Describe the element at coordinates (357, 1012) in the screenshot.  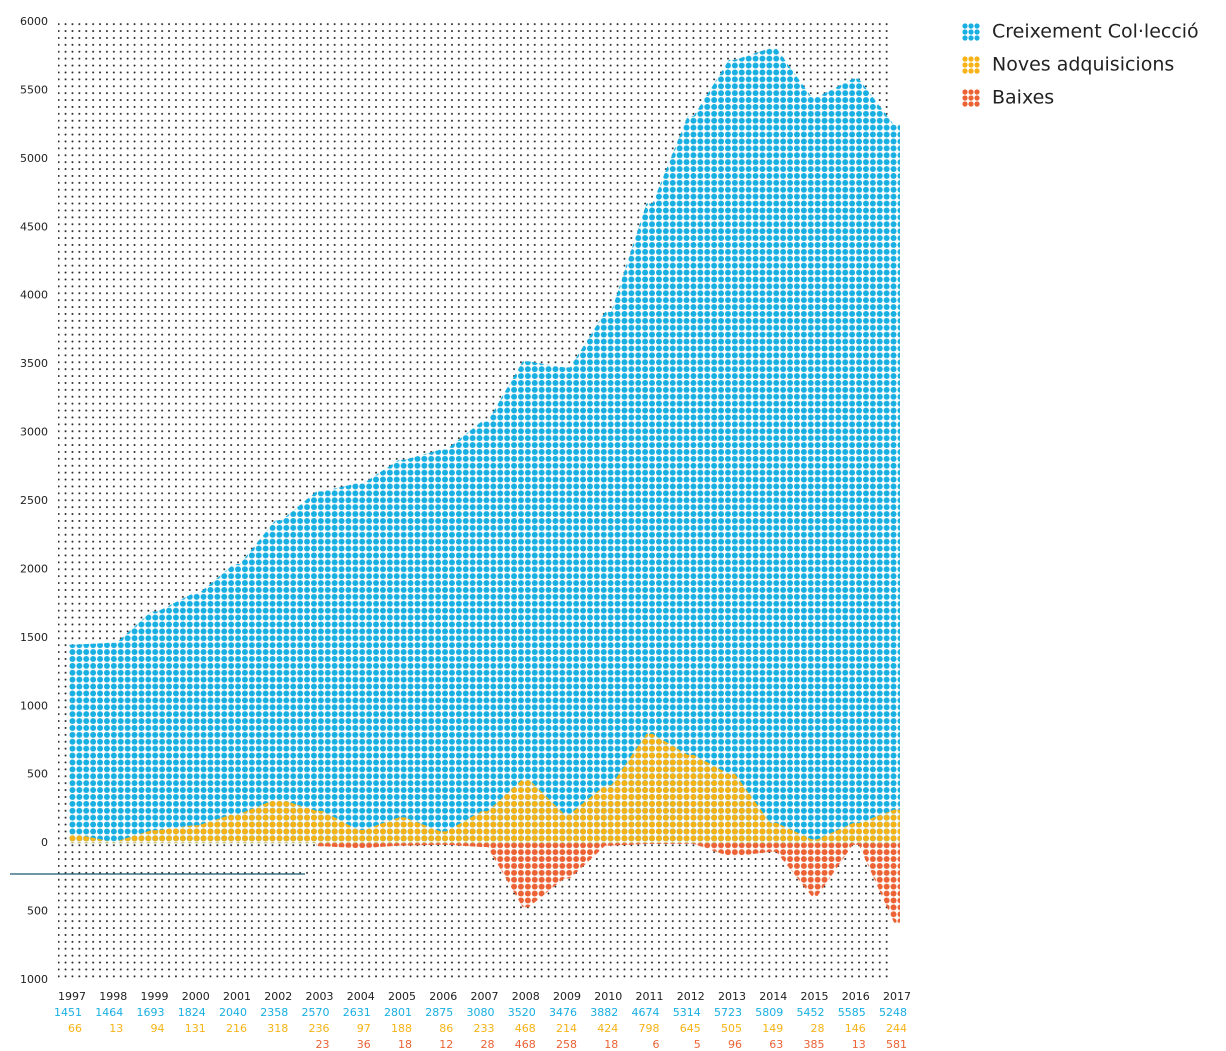
I see `value-label: 2631` at that location.